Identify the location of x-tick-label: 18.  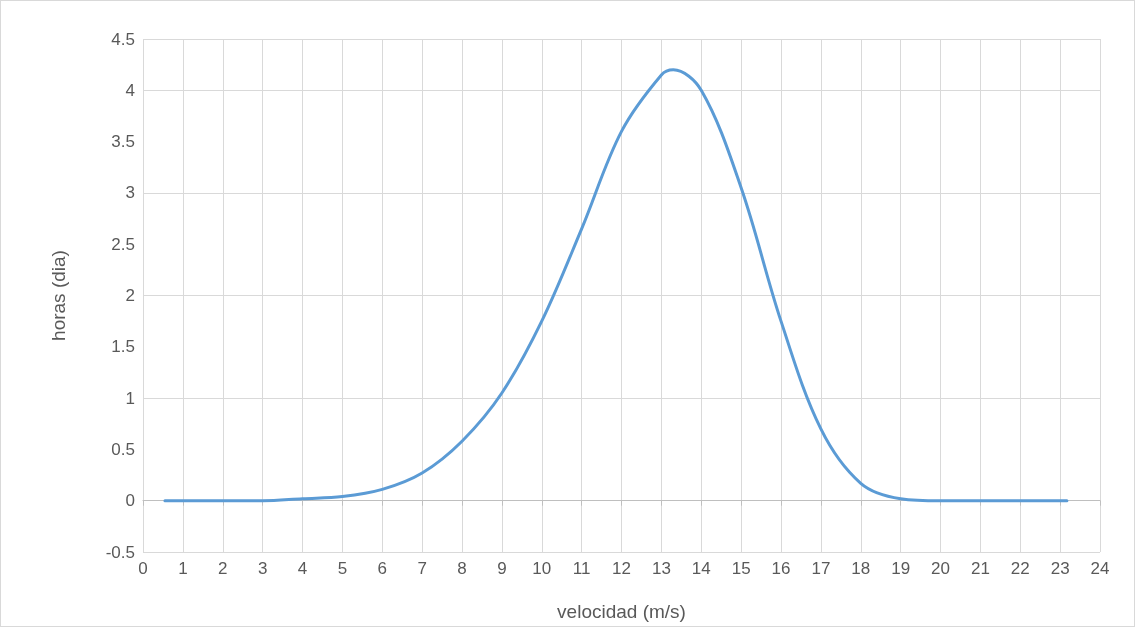
(861, 568).